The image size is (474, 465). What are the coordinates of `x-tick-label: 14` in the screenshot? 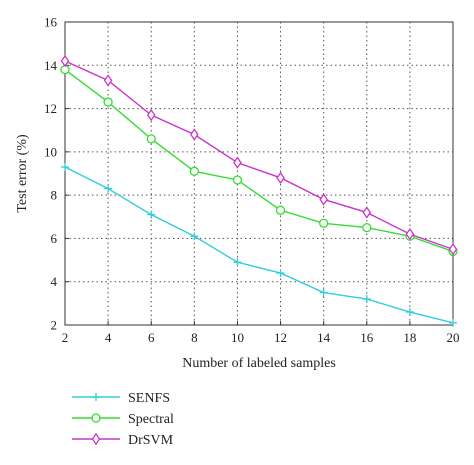 It's located at (324, 337).